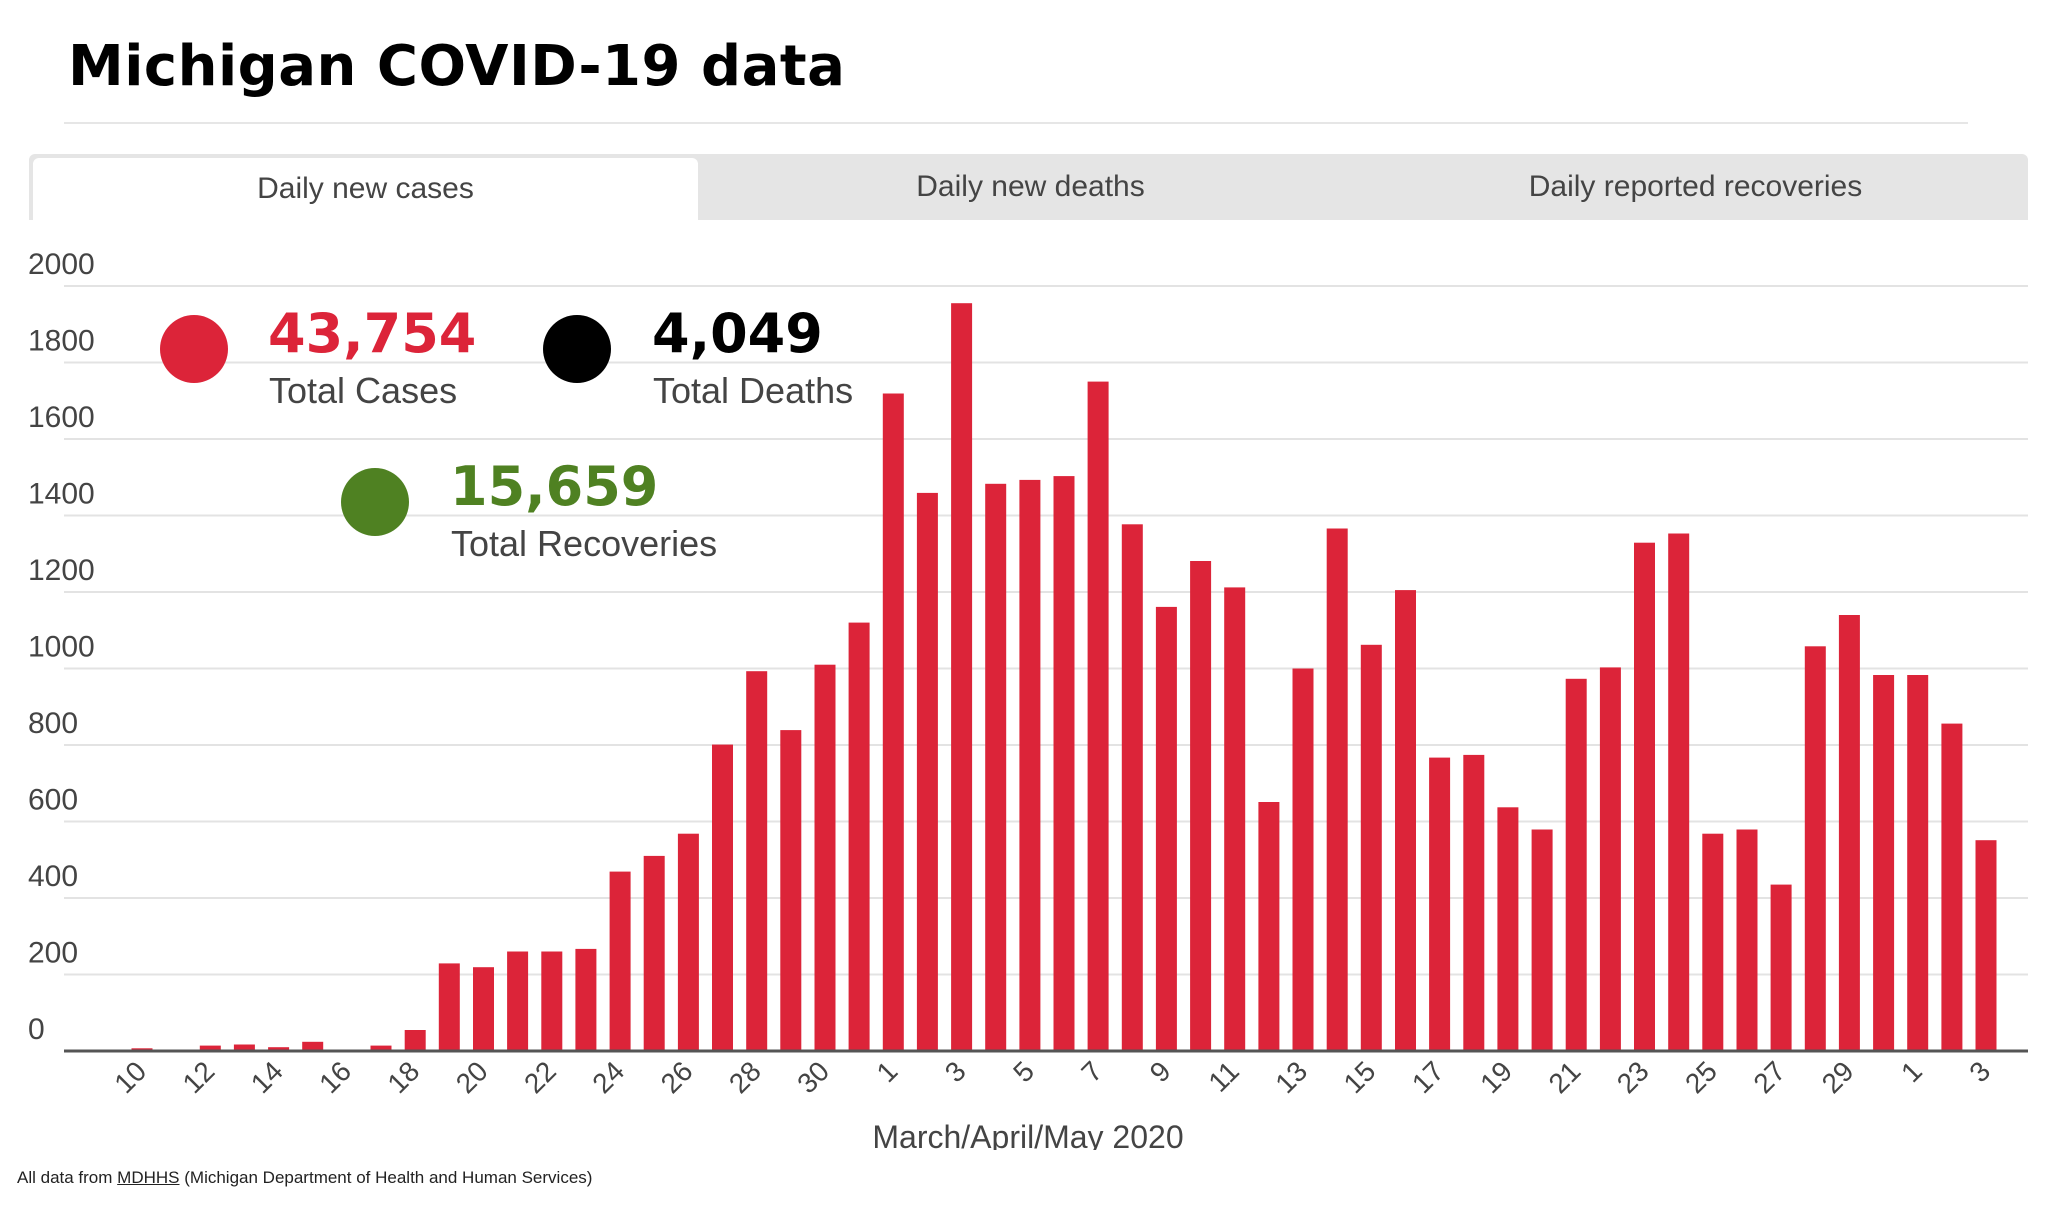 This screenshot has width=2056, height=1216. What do you see at coordinates (61, 341) in the screenshot?
I see `y-tick-label: 1800` at bounding box center [61, 341].